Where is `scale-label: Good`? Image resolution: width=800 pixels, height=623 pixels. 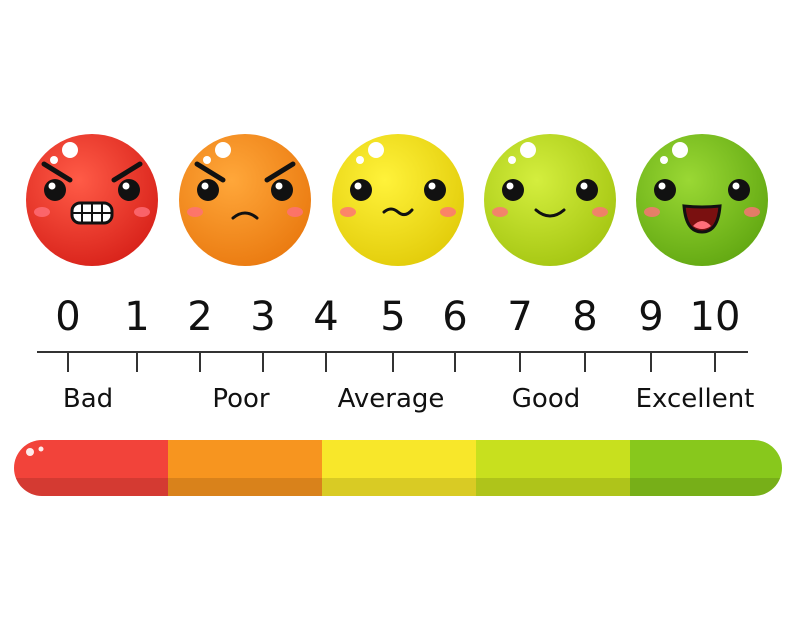 scale-label: Good is located at coordinates (546, 399).